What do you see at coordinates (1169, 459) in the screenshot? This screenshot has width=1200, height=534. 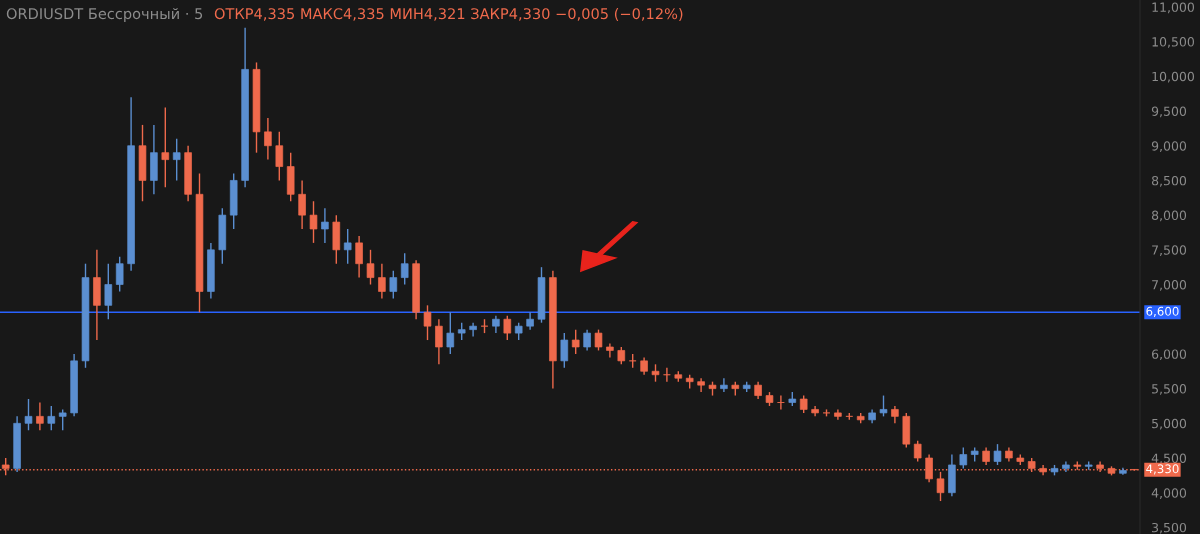 I see `y-tick-label: 4,500` at bounding box center [1169, 459].